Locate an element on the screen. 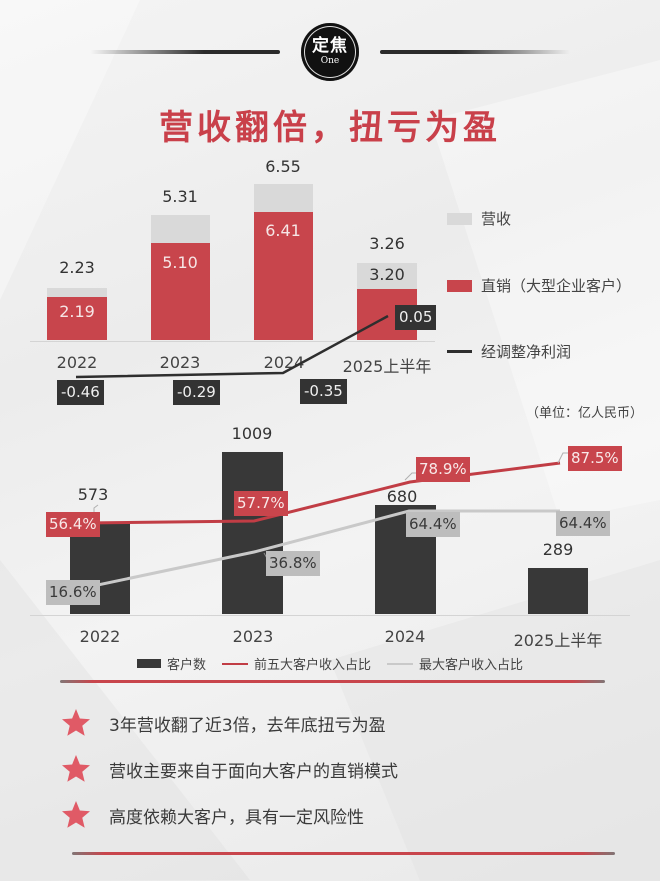 The width and height of the screenshot is (660, 881). customer-chart-baseline is located at coordinates (330, 615).